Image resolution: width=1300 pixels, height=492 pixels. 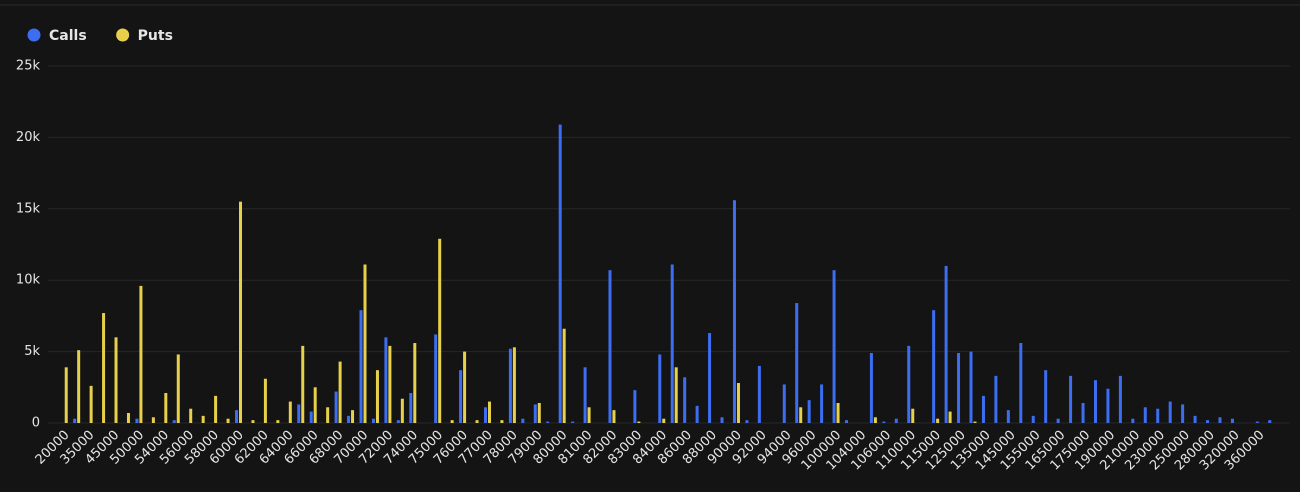 I want to click on y-tick-label: 0, so click(x=36, y=423).